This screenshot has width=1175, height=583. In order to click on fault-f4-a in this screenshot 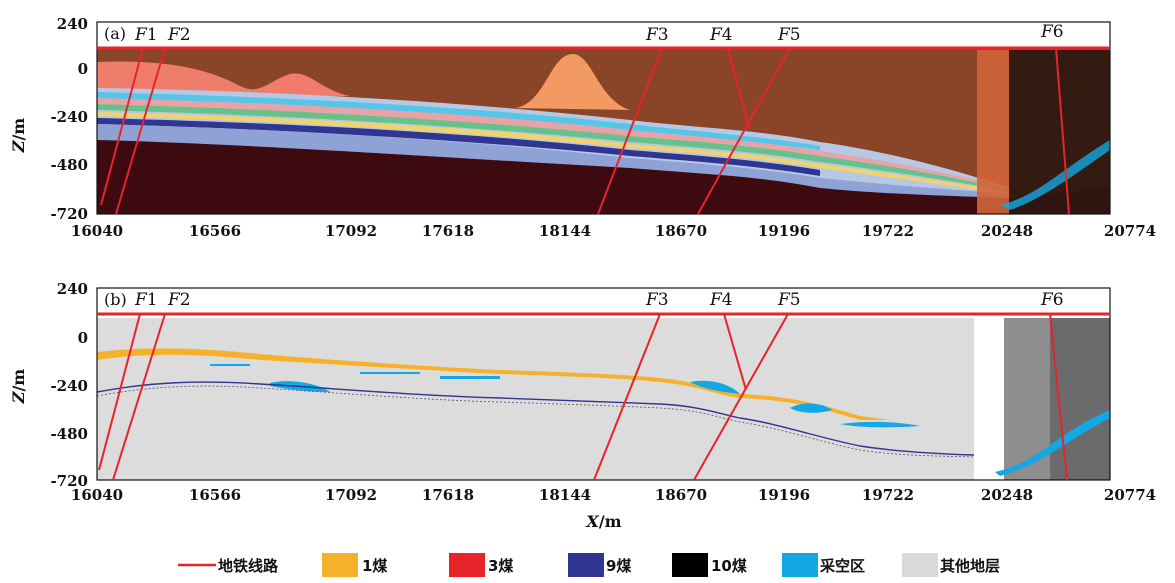, I will do `click(738, 88)`.